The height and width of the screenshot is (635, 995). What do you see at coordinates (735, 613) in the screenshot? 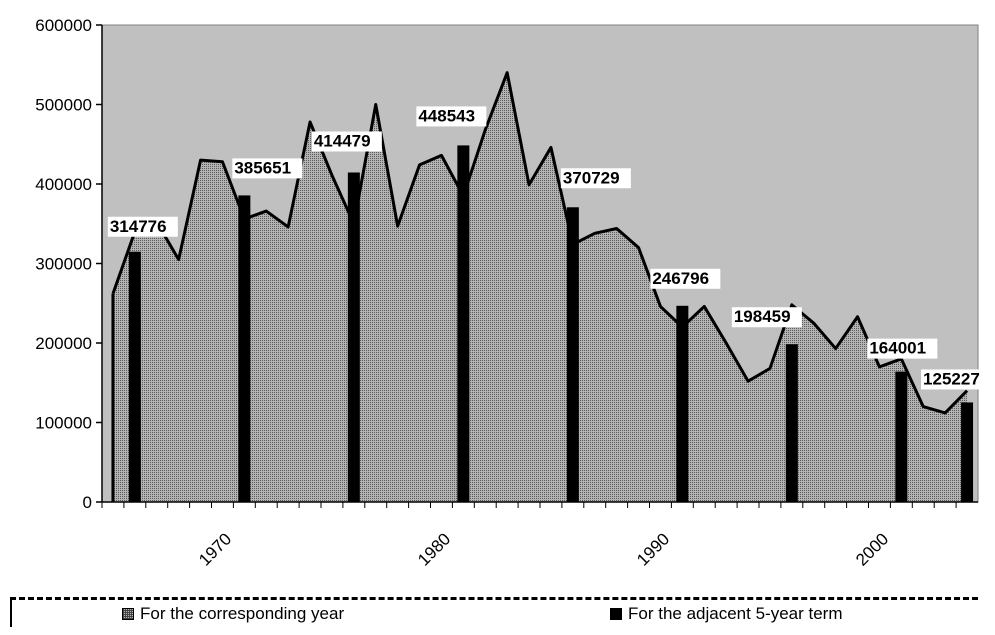
I see `legend-label-bar: For the adjacent 5-year term` at bounding box center [735, 613].